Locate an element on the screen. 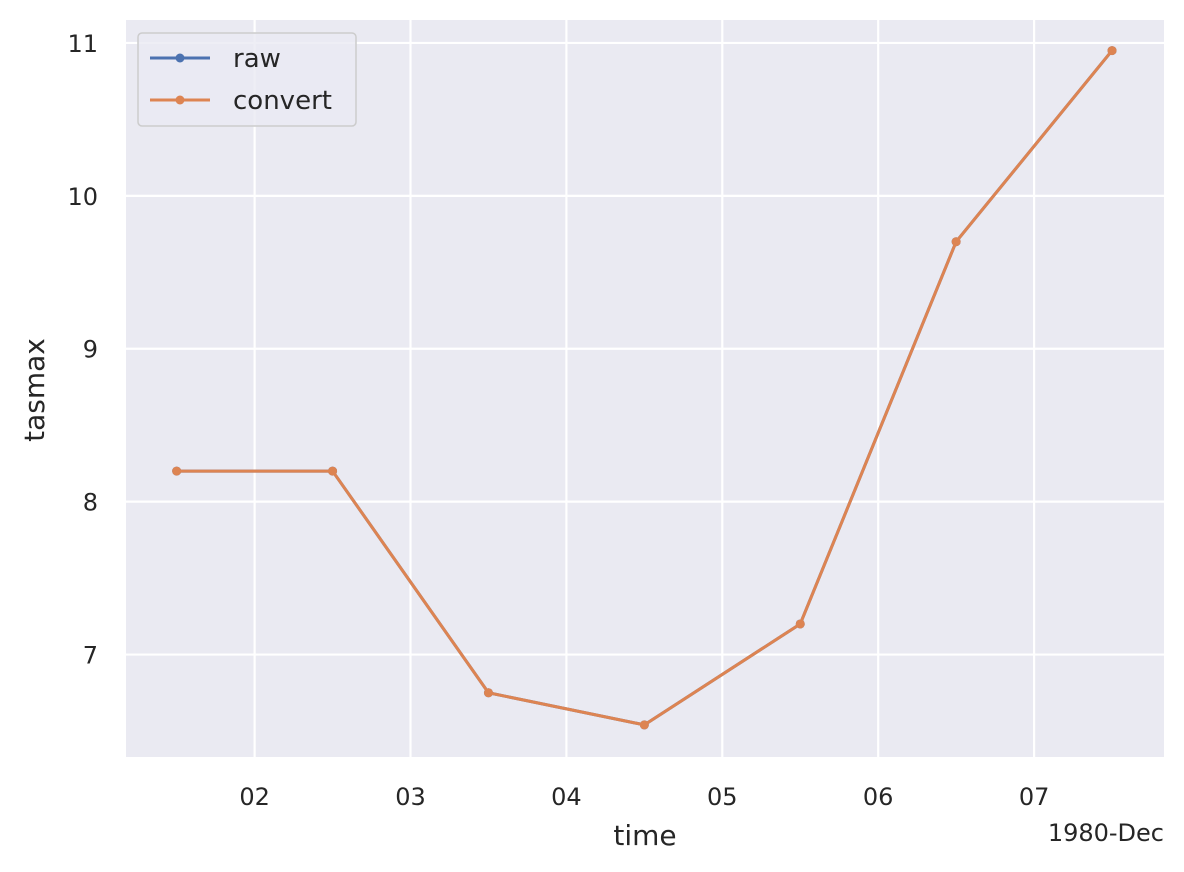 The height and width of the screenshot is (872, 1184). legend: raw convert is located at coordinates (247, 79).